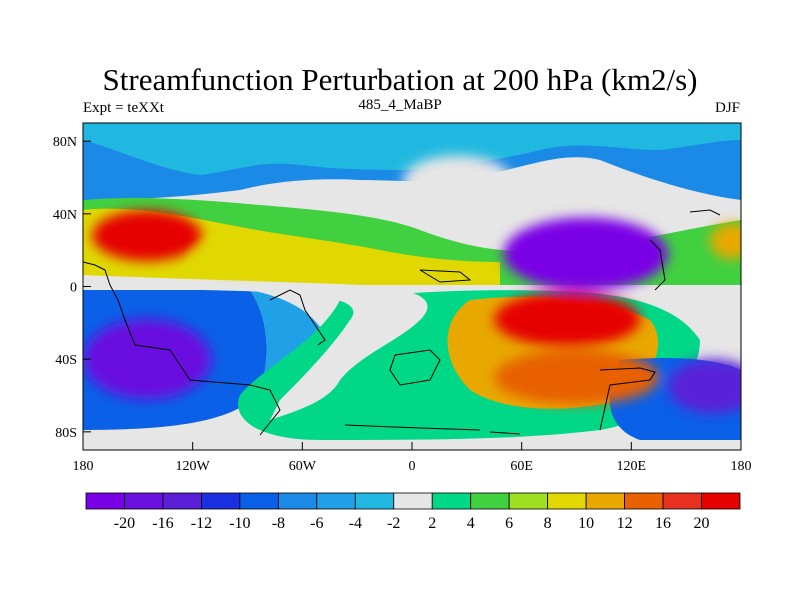 This screenshot has height=600, width=800. Describe the element at coordinates (702, 523) in the screenshot. I see `colorbar-label: 20` at that location.